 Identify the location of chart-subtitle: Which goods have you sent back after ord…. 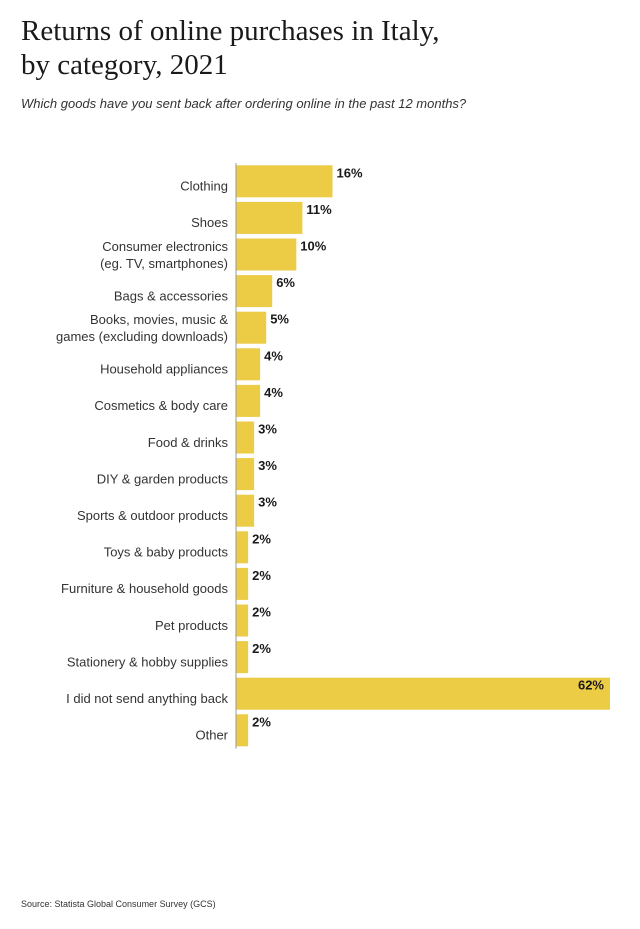
(244, 103).